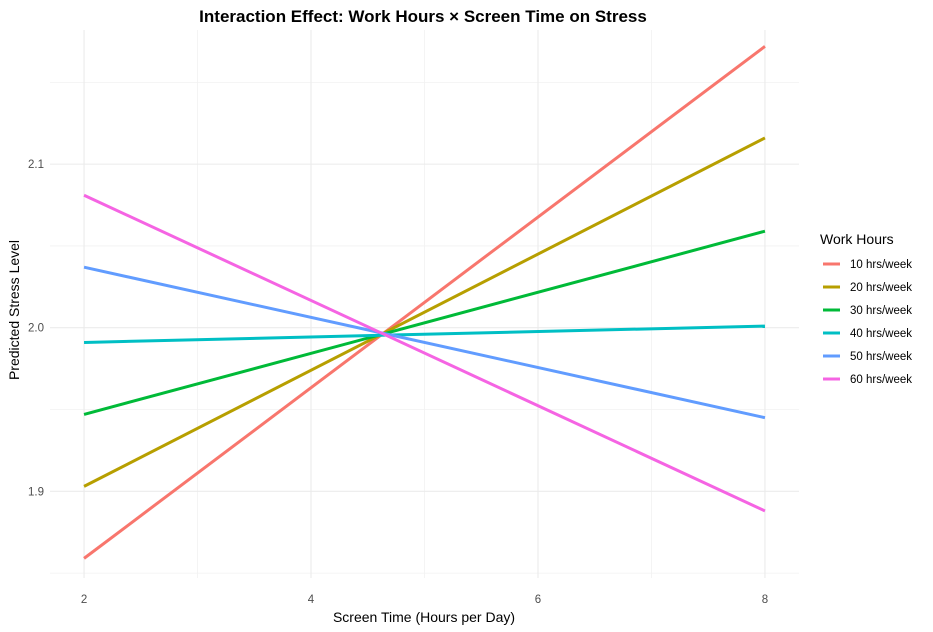  Describe the element at coordinates (881, 380) in the screenshot. I see `legend-label: 60 hrs/week` at that location.